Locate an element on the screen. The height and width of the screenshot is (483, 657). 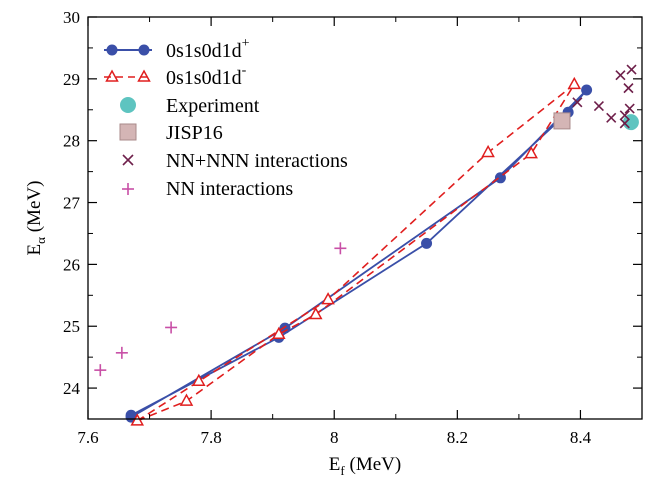
y-tick-label: 24 is located at coordinates (72, 388).